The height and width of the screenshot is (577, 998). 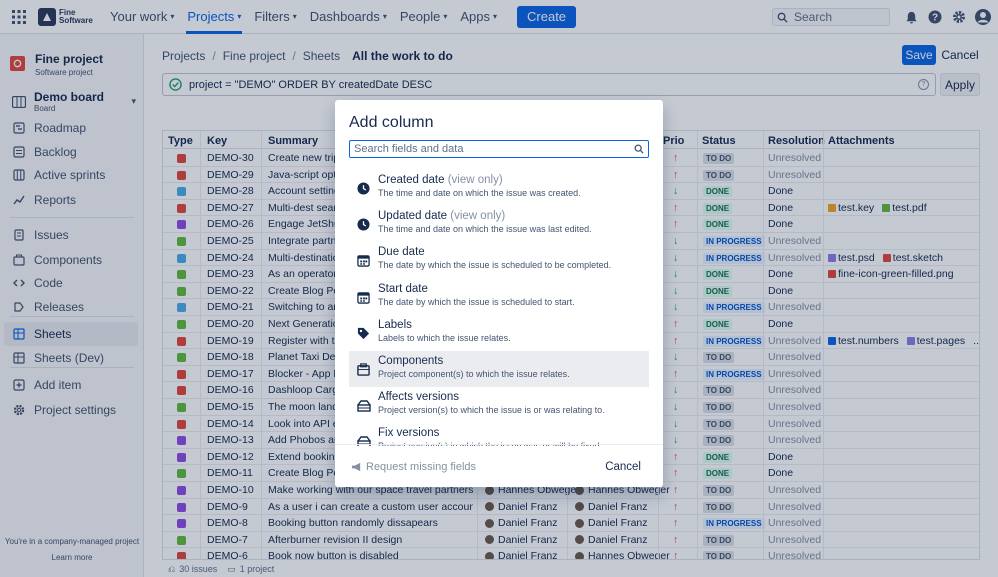 What do you see at coordinates (230, 191) in the screenshot?
I see `issue-key: DEMO-28` at bounding box center [230, 191].